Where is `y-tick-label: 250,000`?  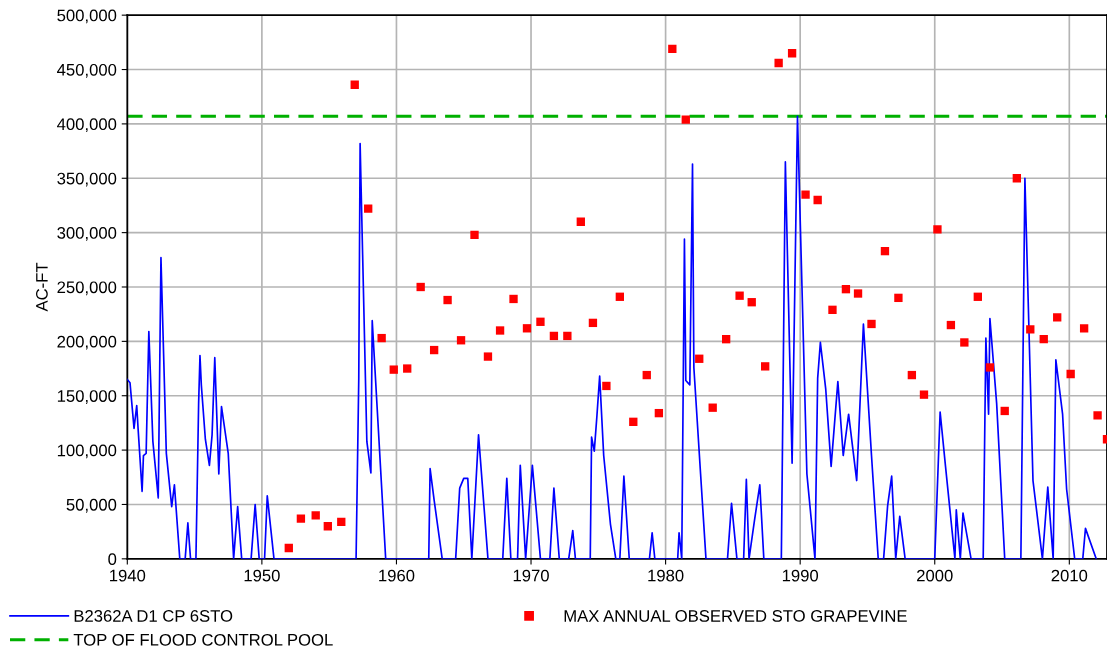 y-tick-label: 250,000 is located at coordinates (87, 288).